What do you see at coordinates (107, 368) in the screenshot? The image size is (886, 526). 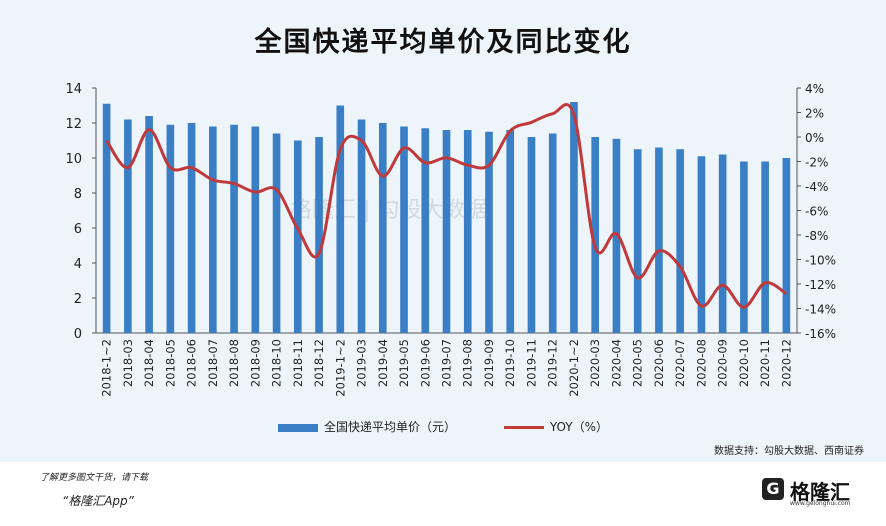 I see `x-tick-label: 2018-1~2` at bounding box center [107, 368].